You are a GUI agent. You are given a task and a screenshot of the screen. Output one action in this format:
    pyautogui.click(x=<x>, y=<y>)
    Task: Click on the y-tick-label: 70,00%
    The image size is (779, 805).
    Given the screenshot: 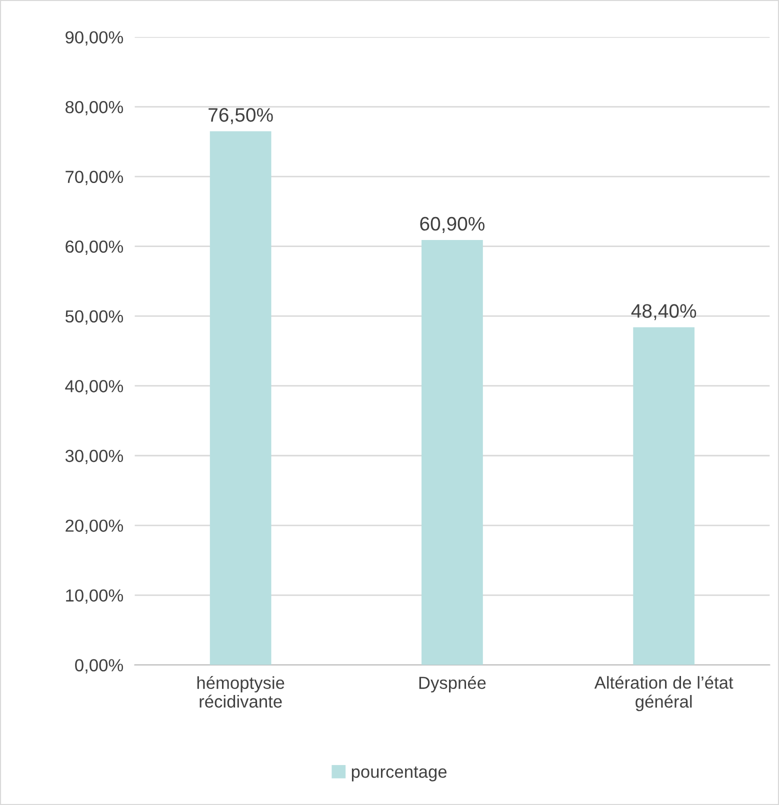 What is the action you would take?
    pyautogui.click(x=95, y=178)
    